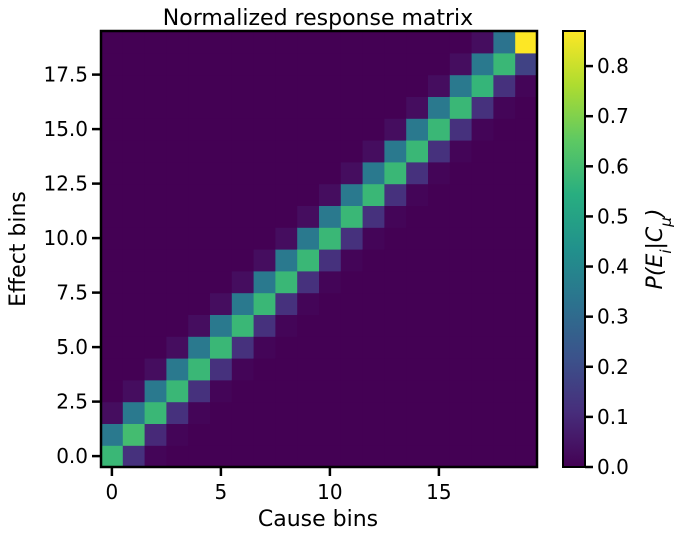 This screenshot has height=537, width=678. Describe the element at coordinates (613, 367) in the screenshot. I see `tick-label: 0.2` at that location.